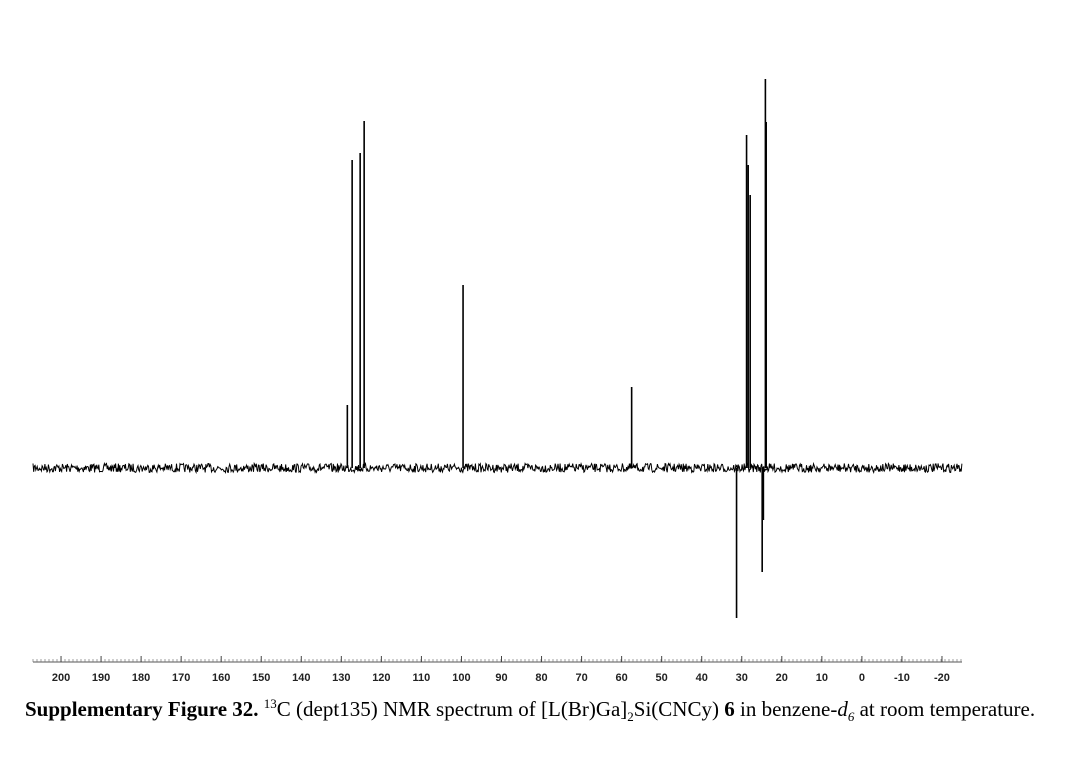  I want to click on x-tick-label: 140, so click(301, 678).